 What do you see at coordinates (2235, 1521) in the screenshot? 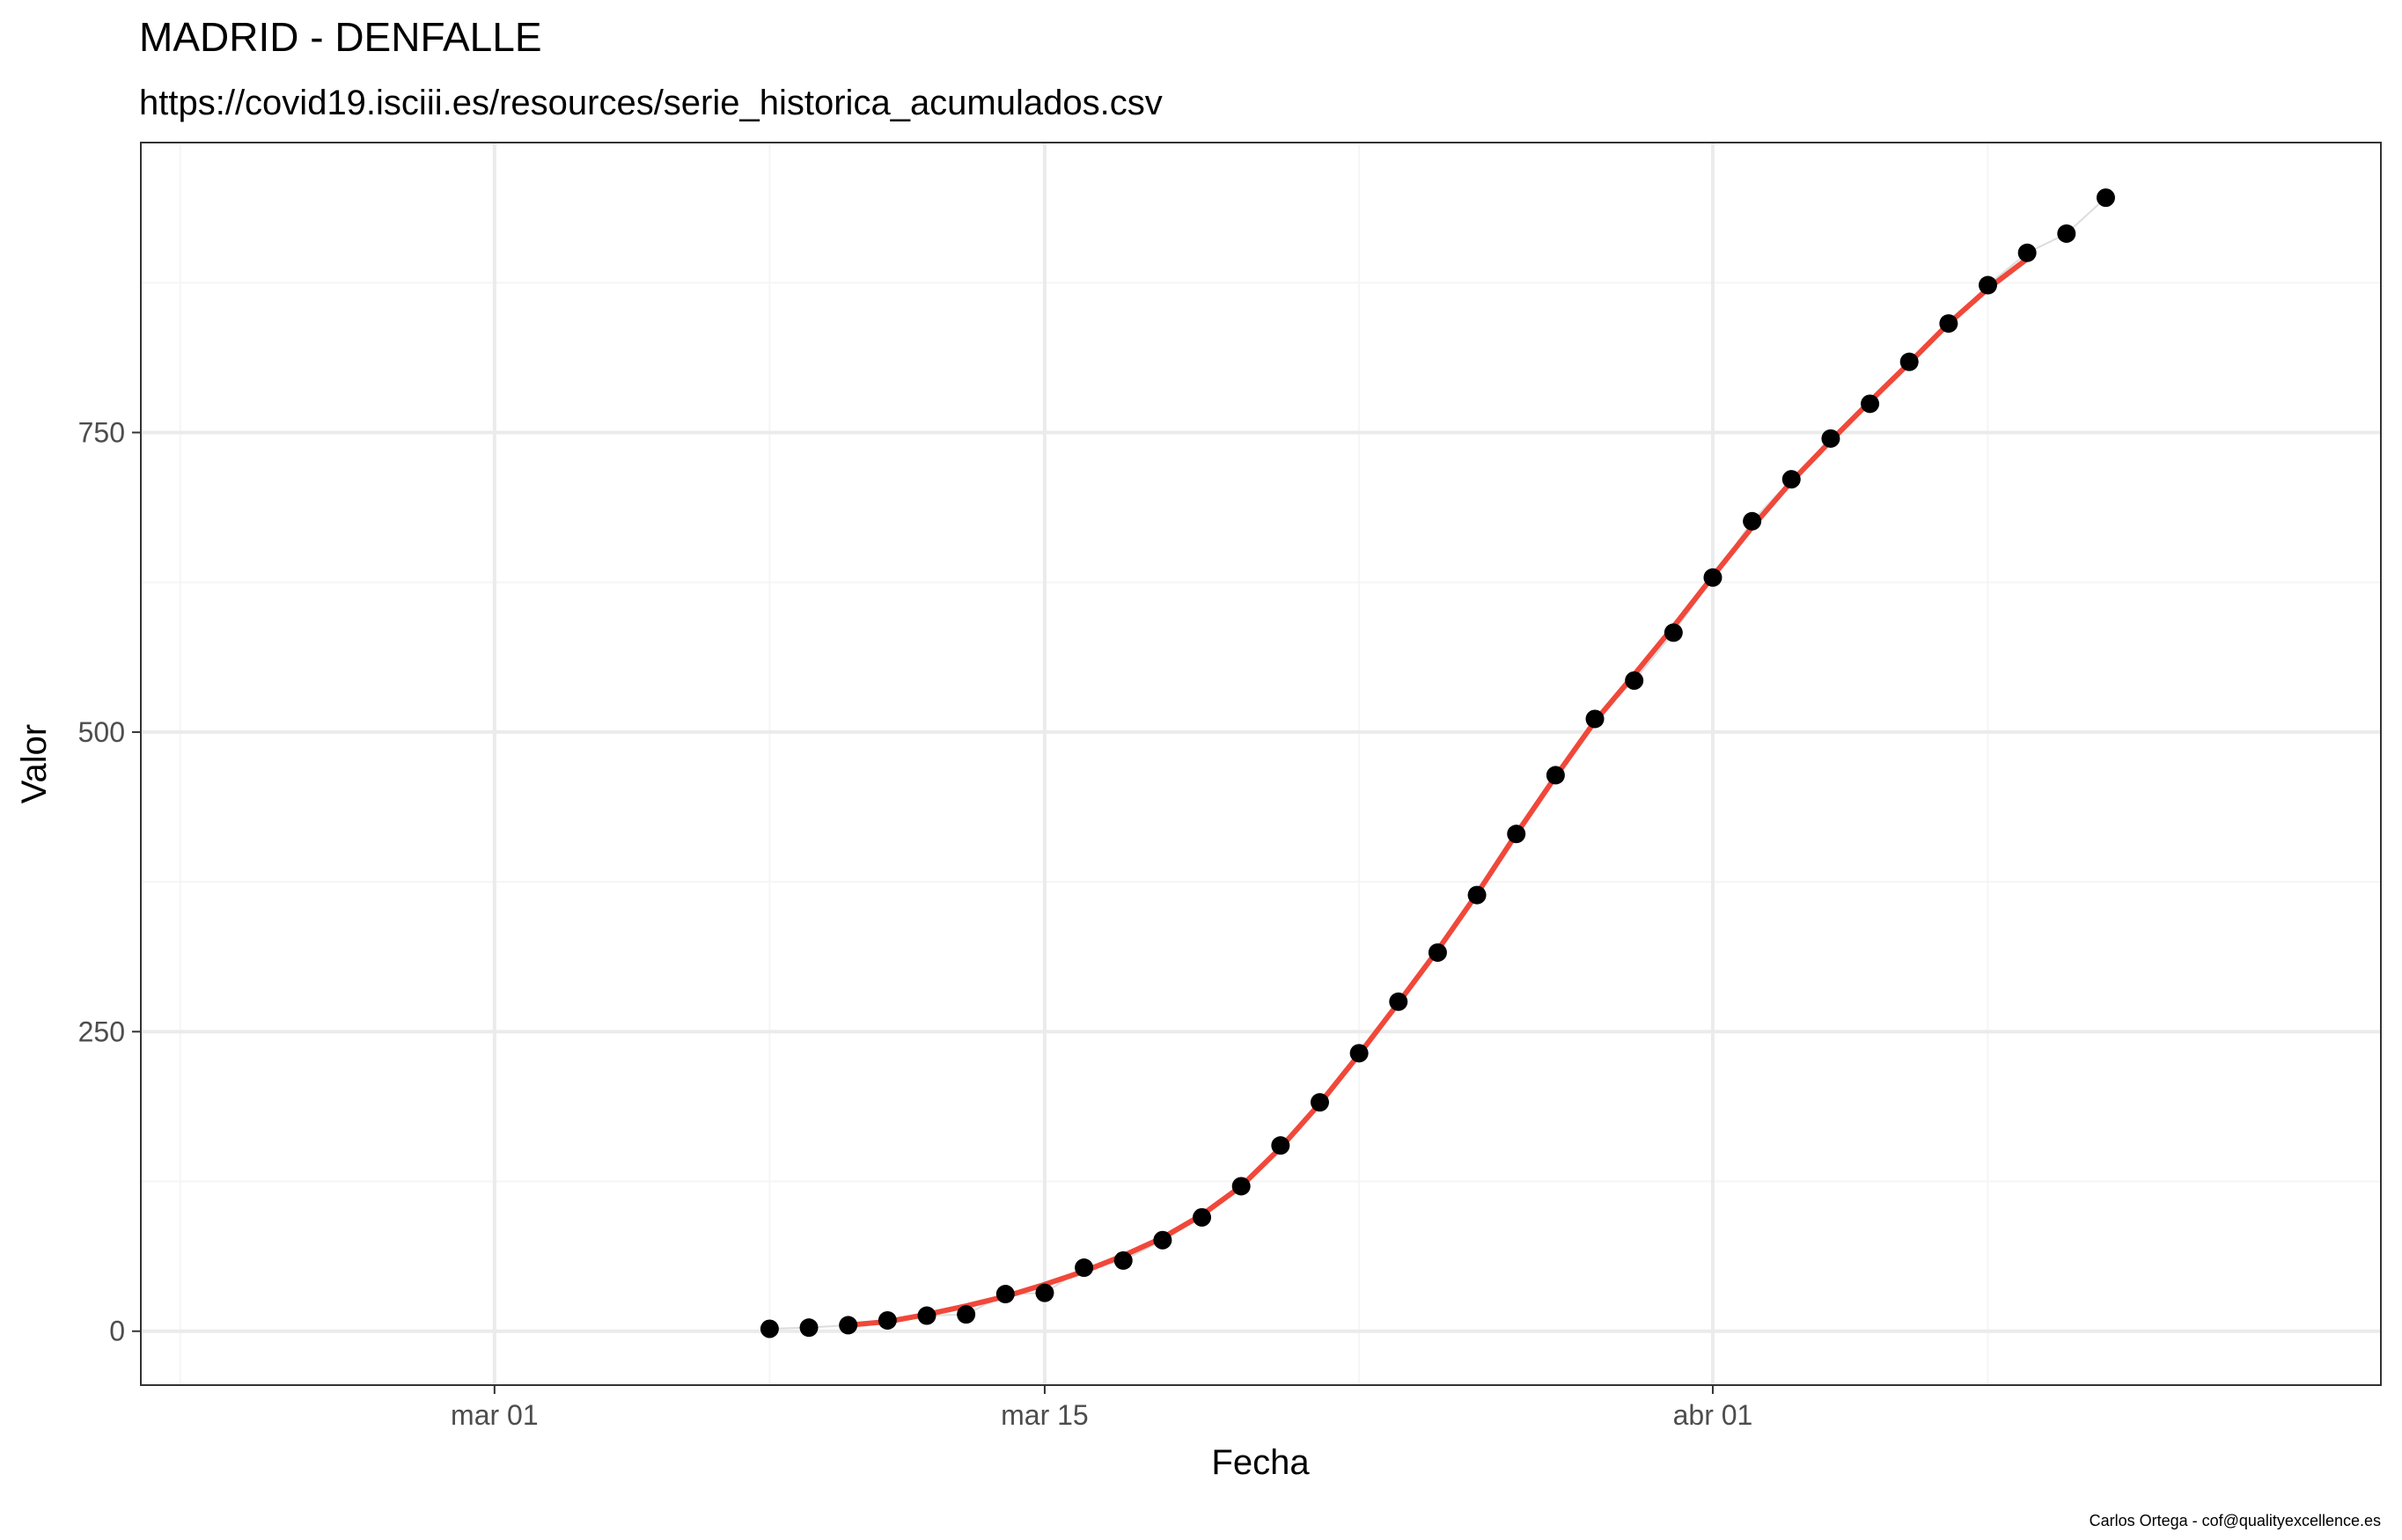
I see `caption: Carlos Ortega - cof@qualityexcellence.es` at bounding box center [2235, 1521].